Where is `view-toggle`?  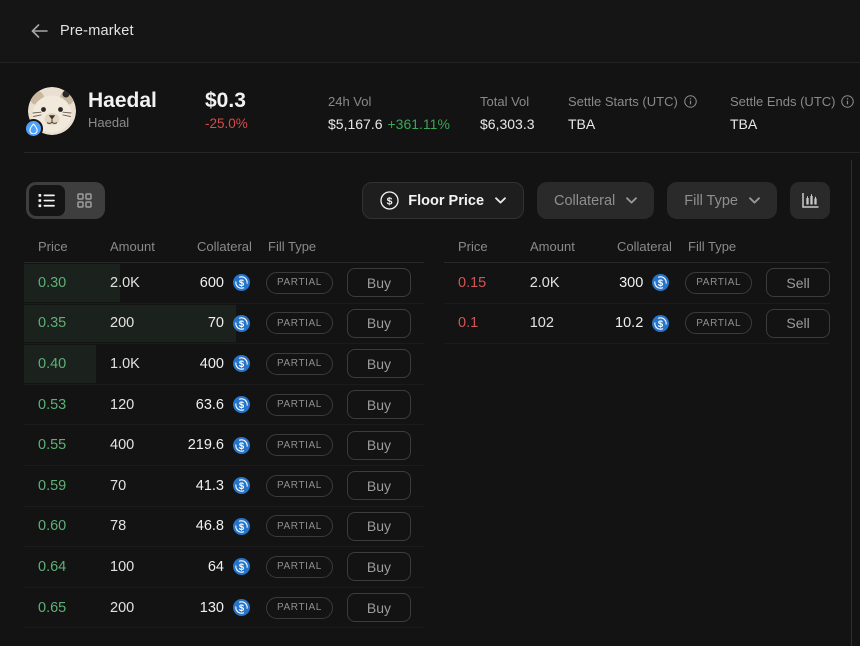 view-toggle is located at coordinates (65, 200).